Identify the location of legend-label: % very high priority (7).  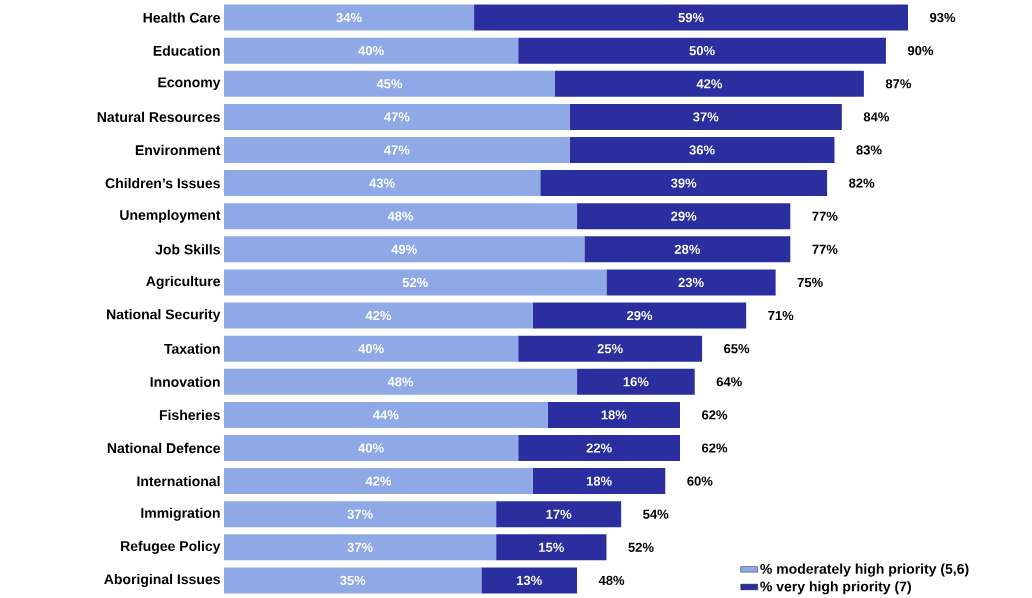
(835, 588).